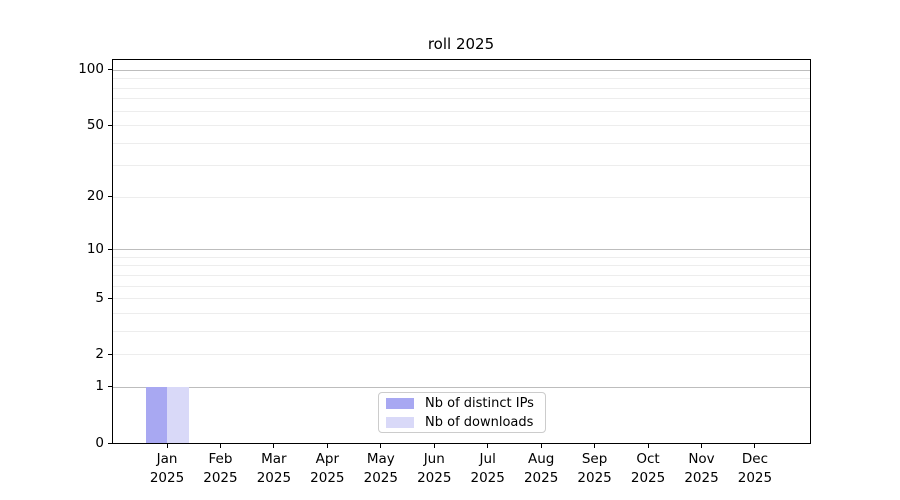  Describe the element at coordinates (380, 459) in the screenshot. I see `xtick-month: May` at that location.